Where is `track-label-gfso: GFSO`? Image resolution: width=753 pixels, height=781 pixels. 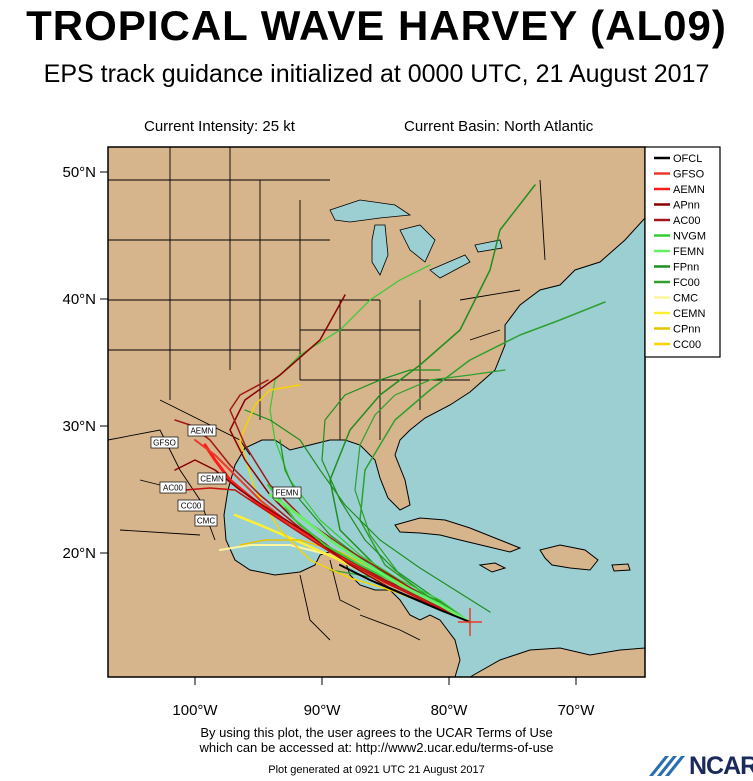 track-label-gfso: GFSO is located at coordinates (164, 442).